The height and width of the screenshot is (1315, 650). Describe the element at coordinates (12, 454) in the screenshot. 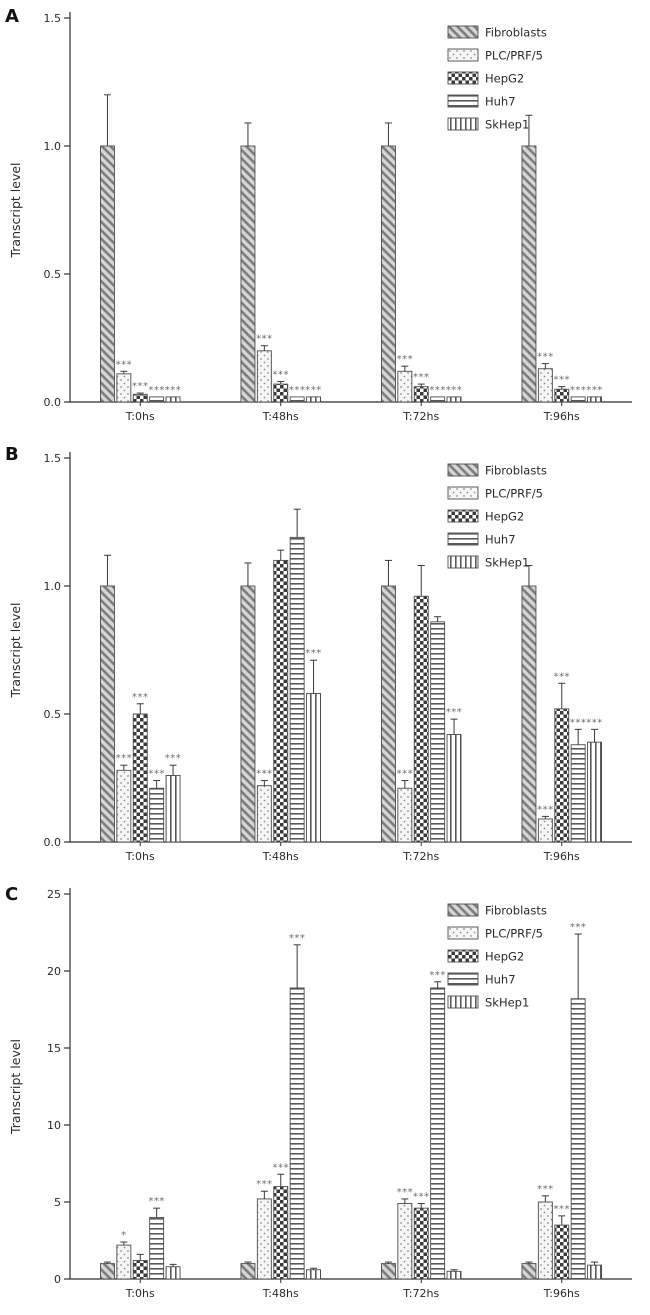

I see `panel-label: B` at that location.